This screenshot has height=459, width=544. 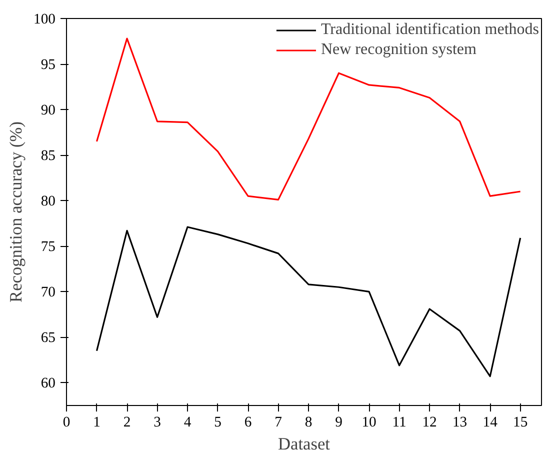 What do you see at coordinates (127, 422) in the screenshot?
I see `x-tick-label: 2` at bounding box center [127, 422].